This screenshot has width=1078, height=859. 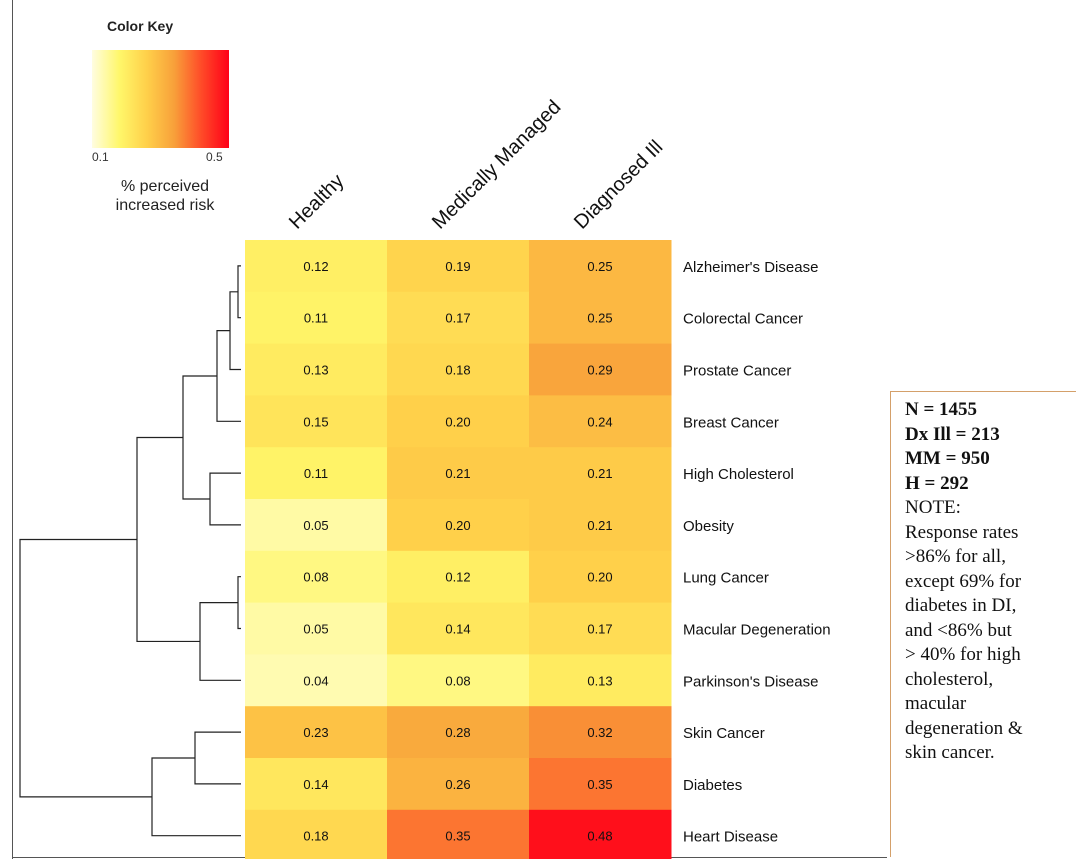 What do you see at coordinates (457, 266) in the screenshot?
I see `heatmap-cell-value: 0.19` at bounding box center [457, 266].